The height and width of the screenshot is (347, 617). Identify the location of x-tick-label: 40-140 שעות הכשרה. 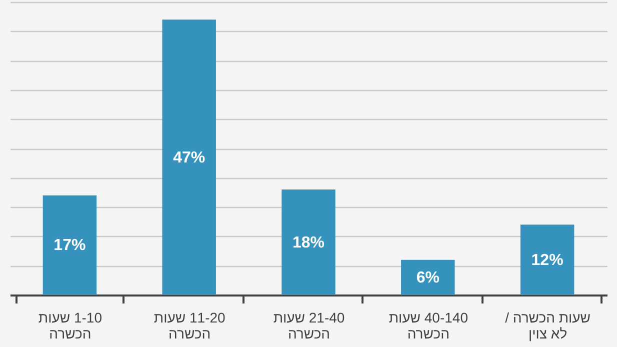
(428, 326).